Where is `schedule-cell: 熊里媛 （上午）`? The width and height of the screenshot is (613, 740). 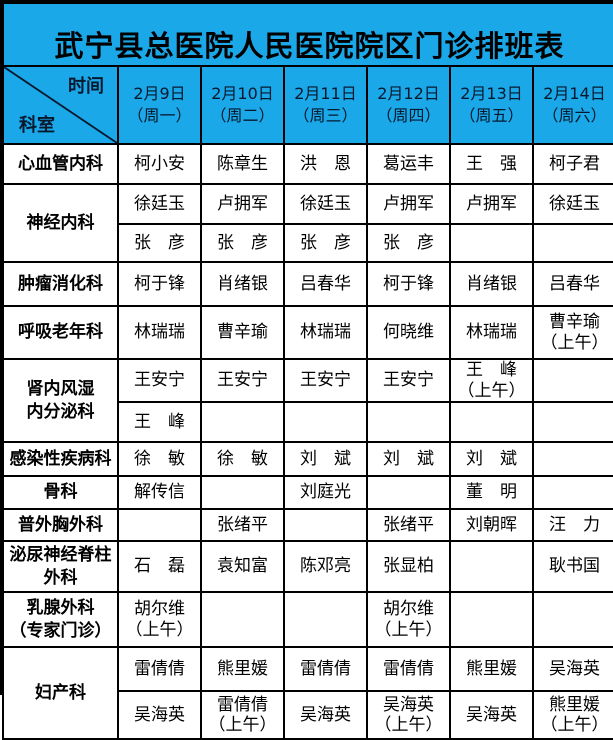 schedule-cell: 熊里媛 （上午） is located at coordinates (572, 715).